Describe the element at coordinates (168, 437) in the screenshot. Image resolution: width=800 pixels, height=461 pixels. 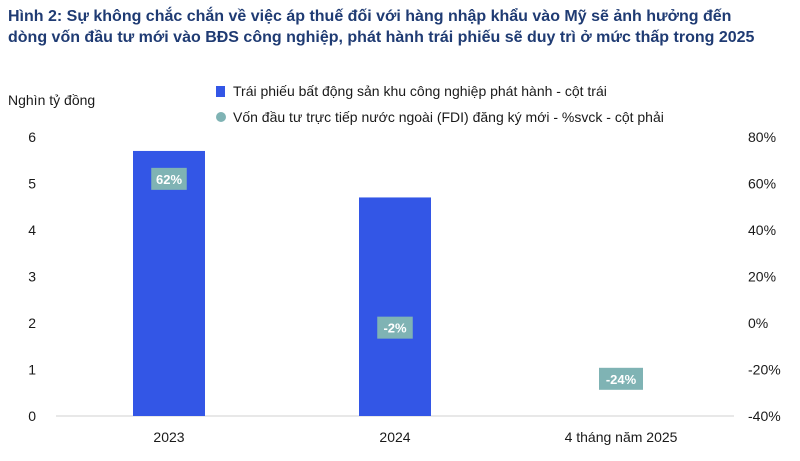
I see `x-axis-tick-label: 2023` at that location.